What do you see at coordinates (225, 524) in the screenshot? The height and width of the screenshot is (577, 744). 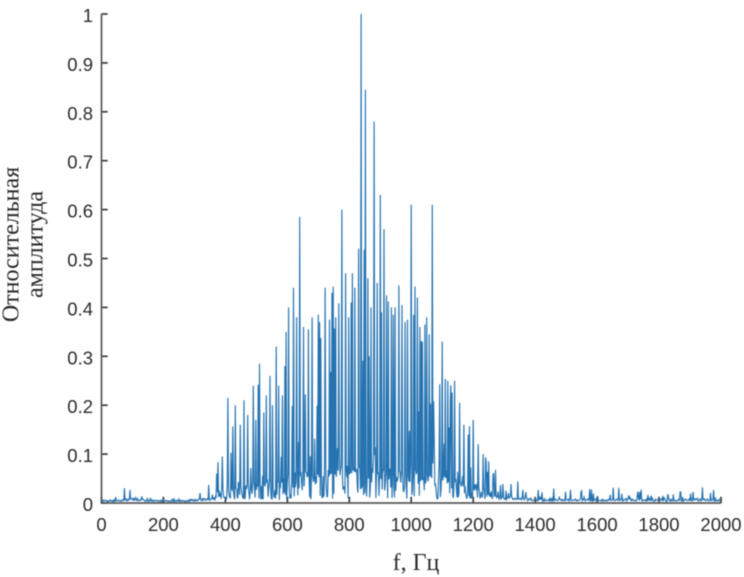 I see `svg-text: 400` at bounding box center [225, 524].